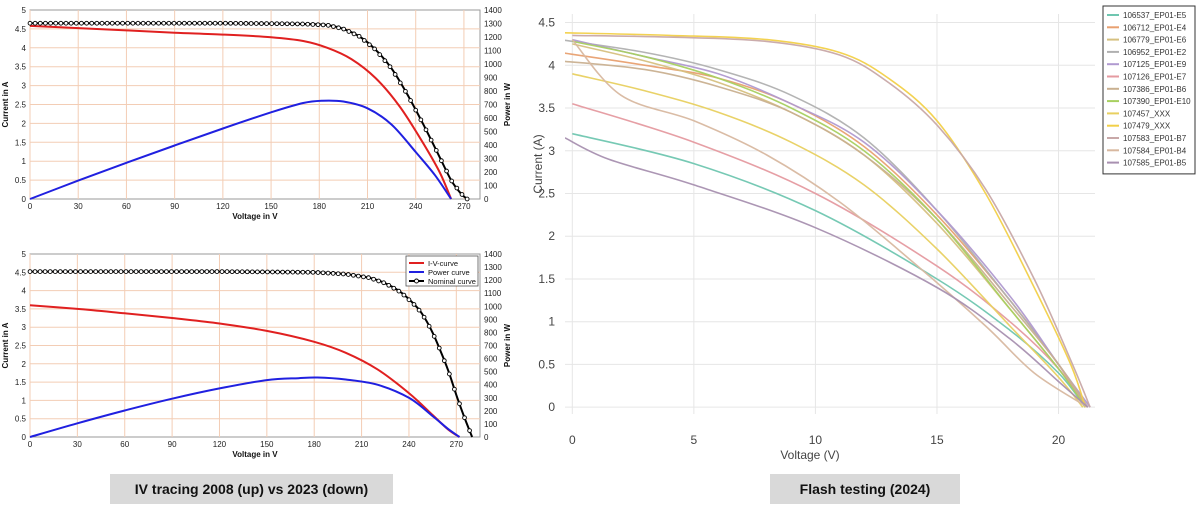  What do you see at coordinates (255, 216) in the screenshot?
I see `x-axis-label: Voltage in V` at bounding box center [255, 216].